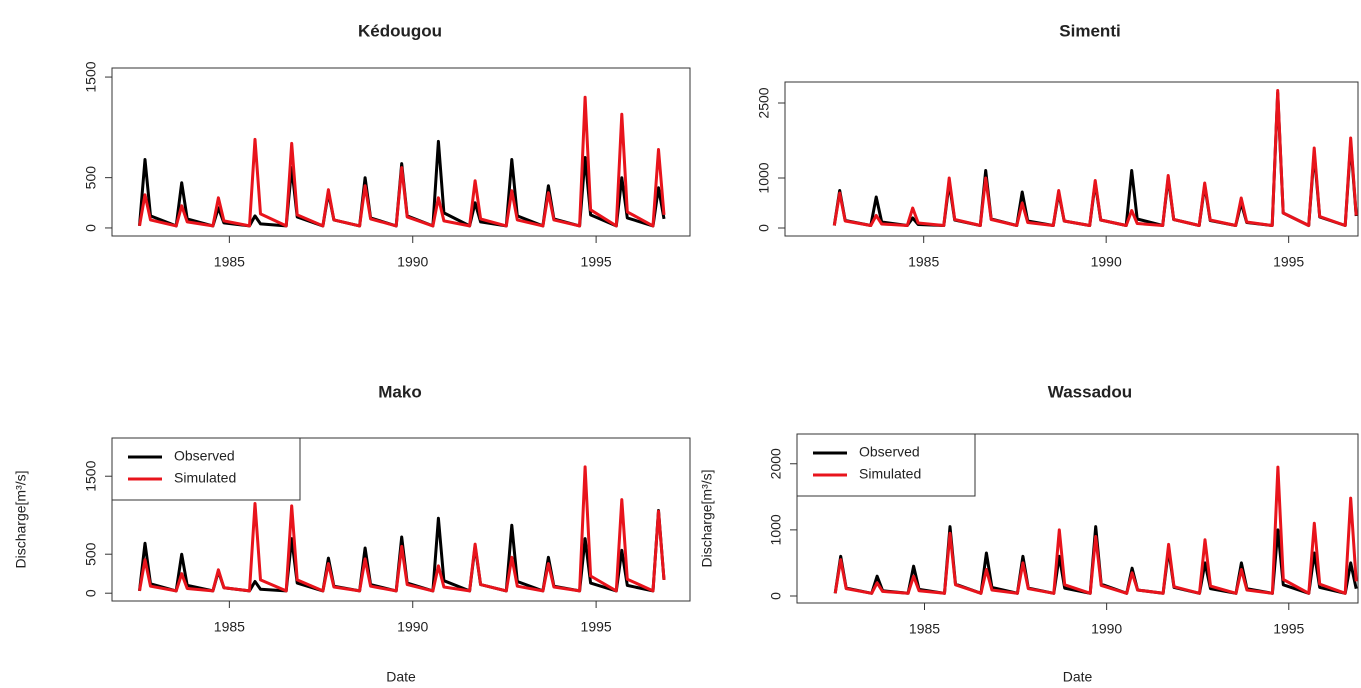 The image size is (1361, 688). What do you see at coordinates (1089, 30) in the screenshot?
I see `panel-title: Simenti` at bounding box center [1089, 30].